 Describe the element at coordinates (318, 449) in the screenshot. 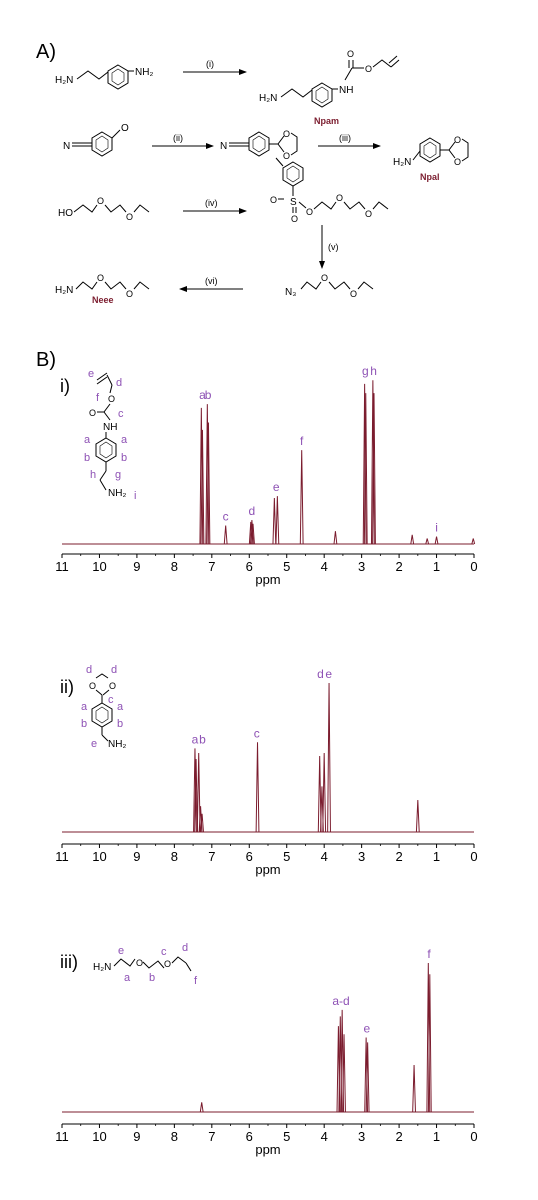

I see `peak-labels: ab c d e f g h i` at that location.